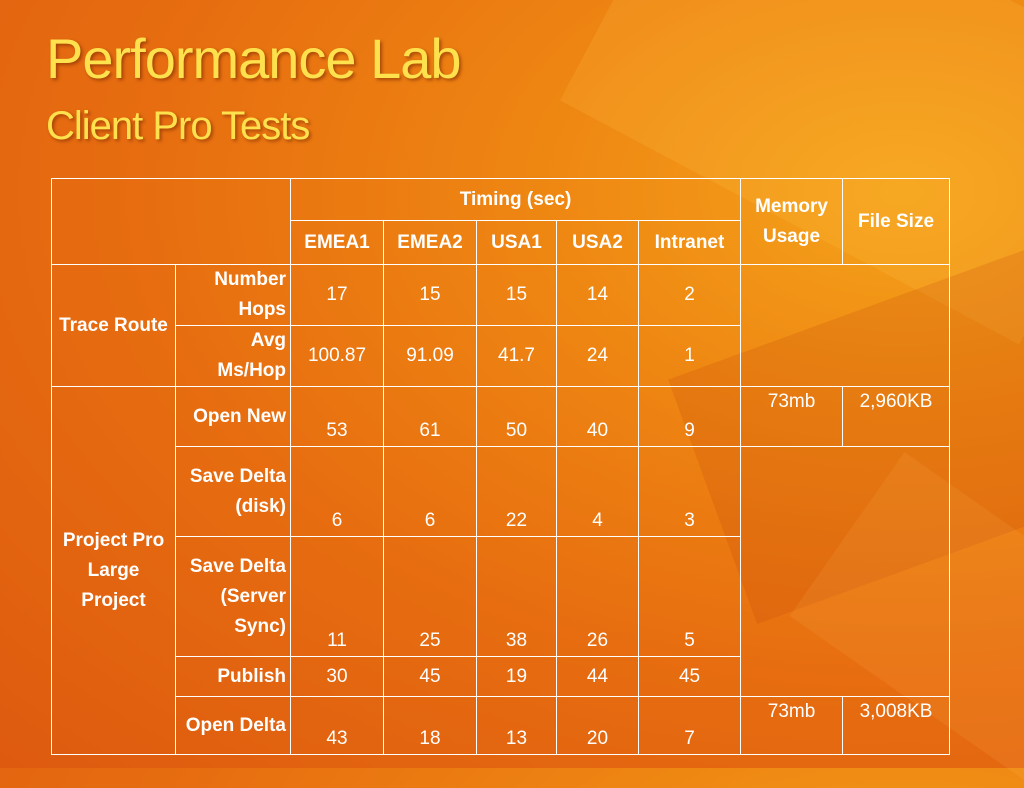 The height and width of the screenshot is (788, 1024). I want to click on table-cell: 100.87, so click(337, 356).